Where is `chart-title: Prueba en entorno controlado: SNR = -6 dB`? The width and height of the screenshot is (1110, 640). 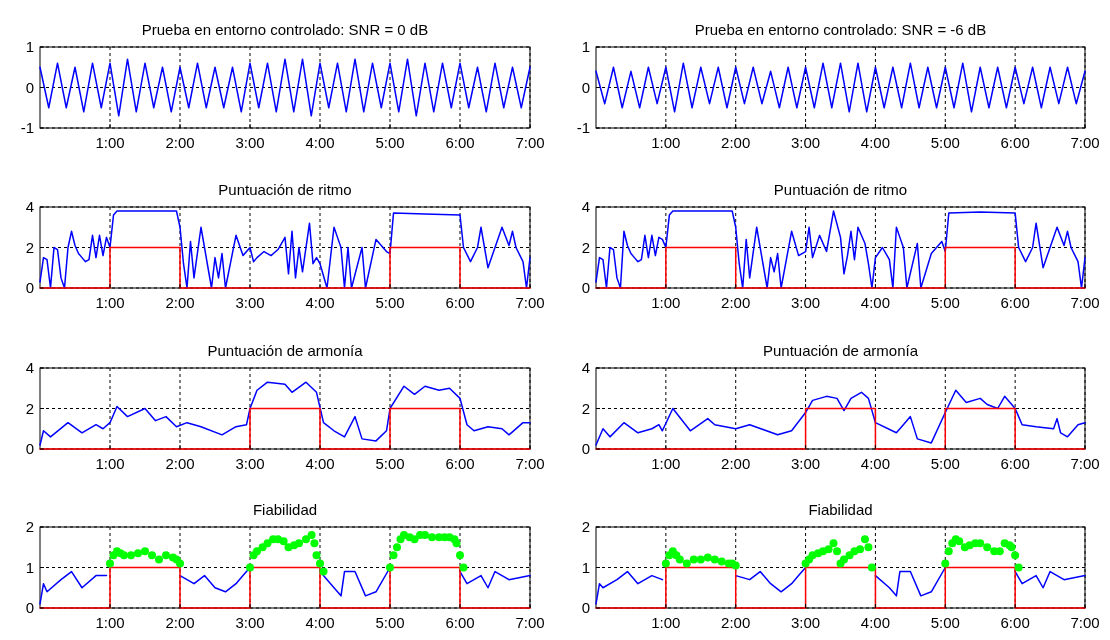
chart-title: Prueba en entorno controlado: SNR = -6 dB is located at coordinates (840, 29).